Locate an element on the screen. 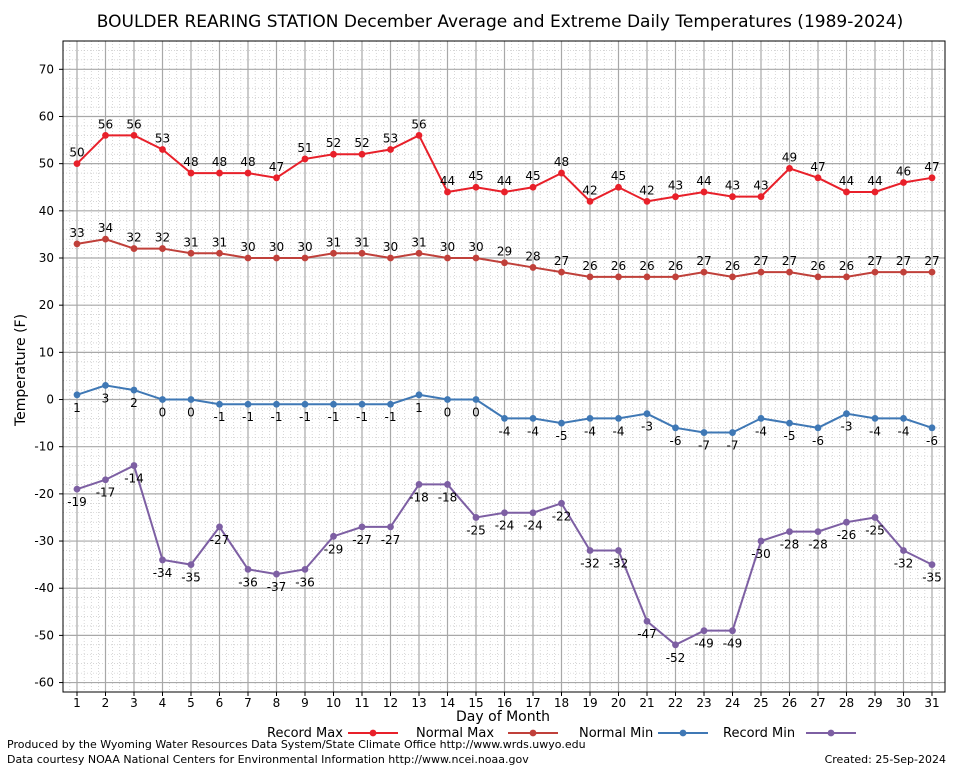  legend-swatch-marker-record-max is located at coordinates (373, 733).